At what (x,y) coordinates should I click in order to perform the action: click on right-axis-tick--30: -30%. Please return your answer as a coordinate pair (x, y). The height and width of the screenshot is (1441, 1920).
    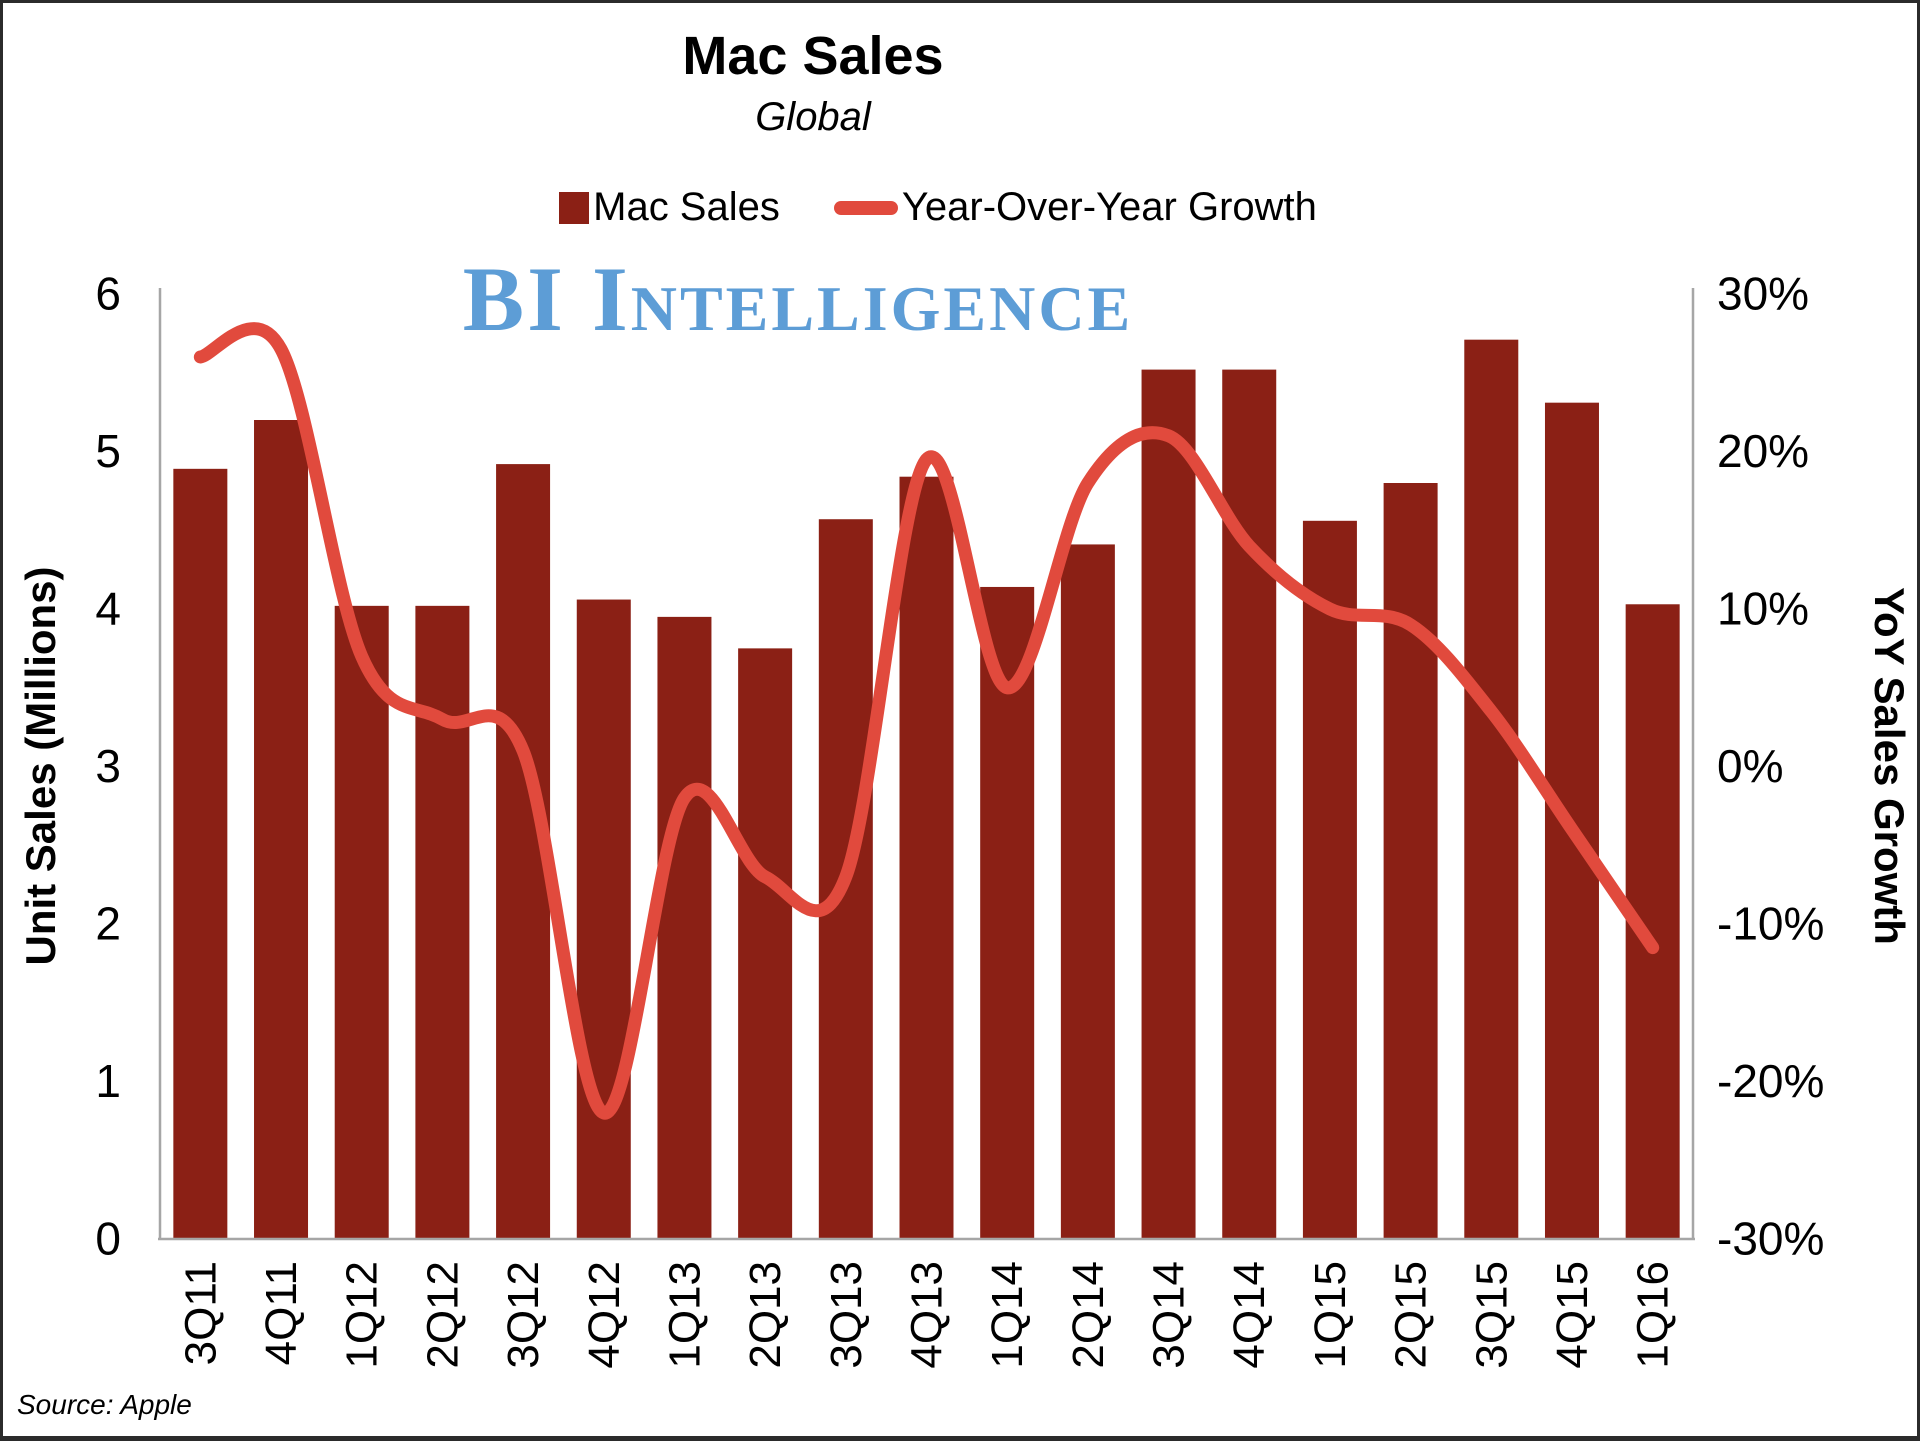
    Looking at the image, I should click on (1770, 1239).